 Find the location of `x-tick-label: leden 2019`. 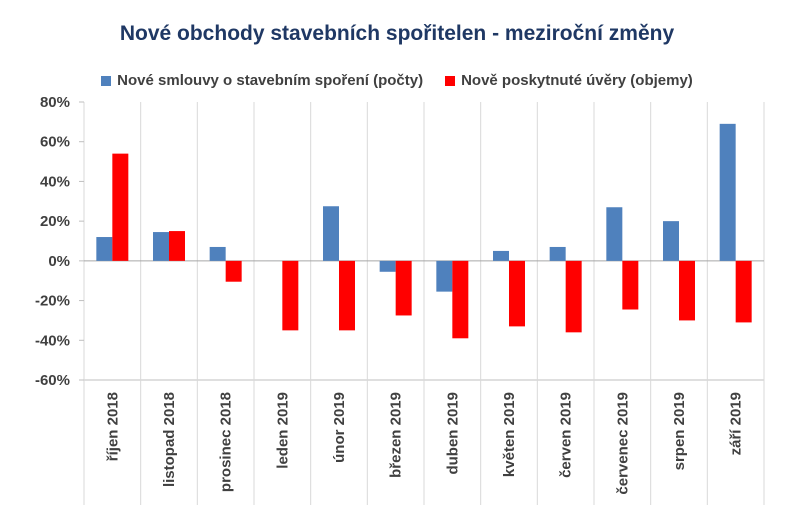

x-tick-label: leden 2019 is located at coordinates (282, 430).